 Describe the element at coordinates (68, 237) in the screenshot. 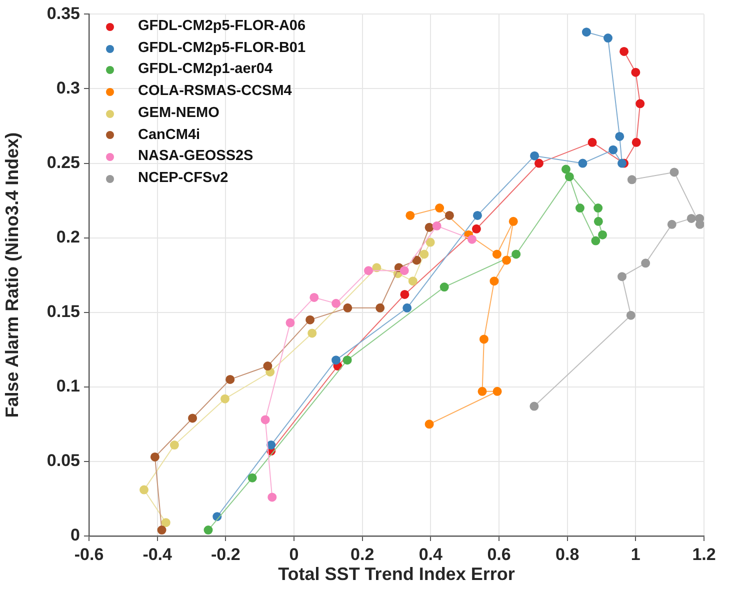

I see `y-tick-label: 0.2` at that location.